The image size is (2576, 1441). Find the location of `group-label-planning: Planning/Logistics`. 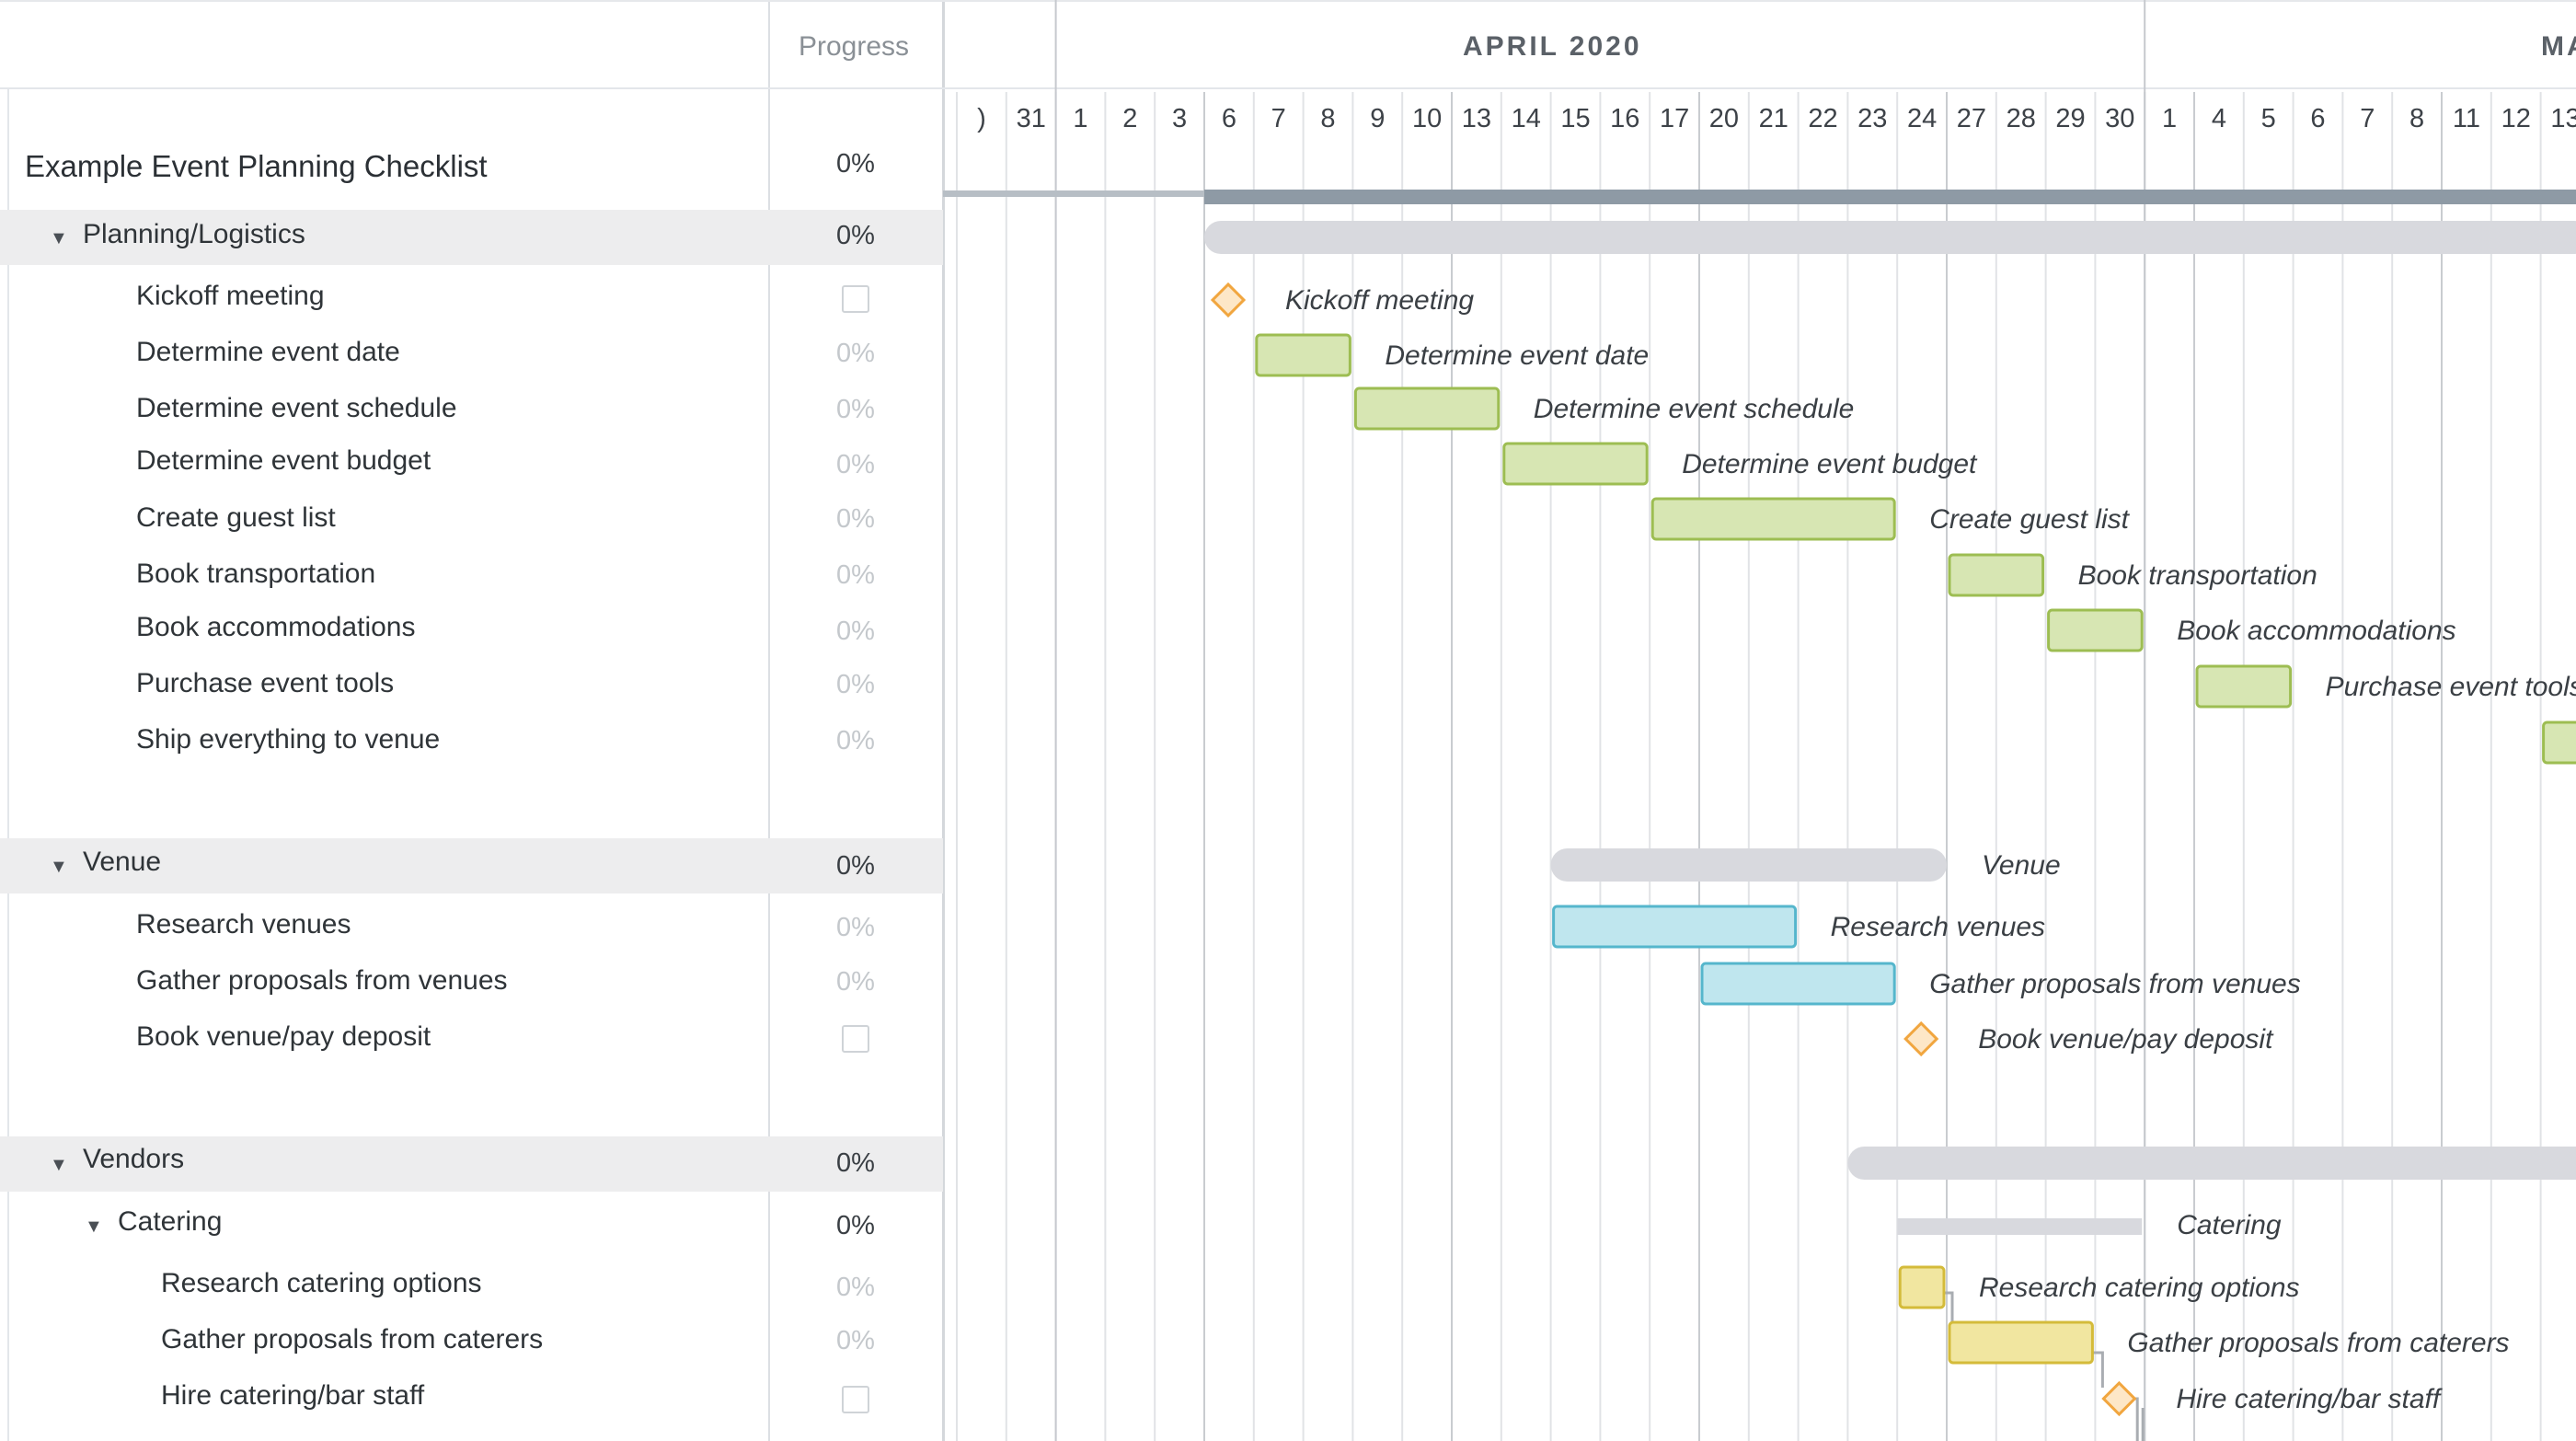

group-label-planning: Planning/Logistics is located at coordinates (194, 234).